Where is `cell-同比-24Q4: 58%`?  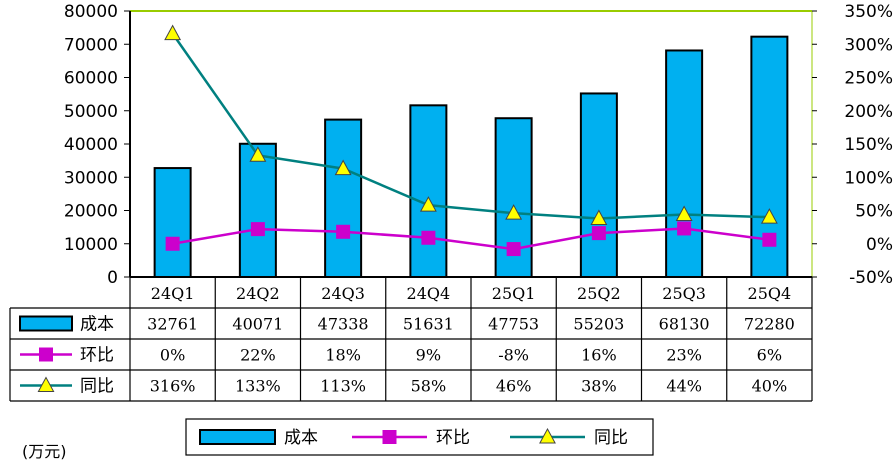
cell-同比-24Q4: 58% is located at coordinates (429, 386).